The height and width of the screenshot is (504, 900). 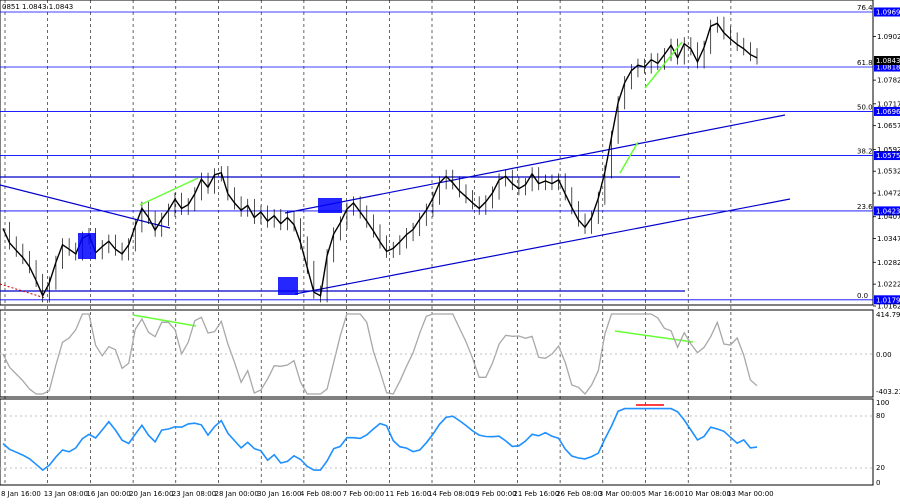 What do you see at coordinates (210, 246) in the screenshot?
I see `signal-markers` at bounding box center [210, 246].